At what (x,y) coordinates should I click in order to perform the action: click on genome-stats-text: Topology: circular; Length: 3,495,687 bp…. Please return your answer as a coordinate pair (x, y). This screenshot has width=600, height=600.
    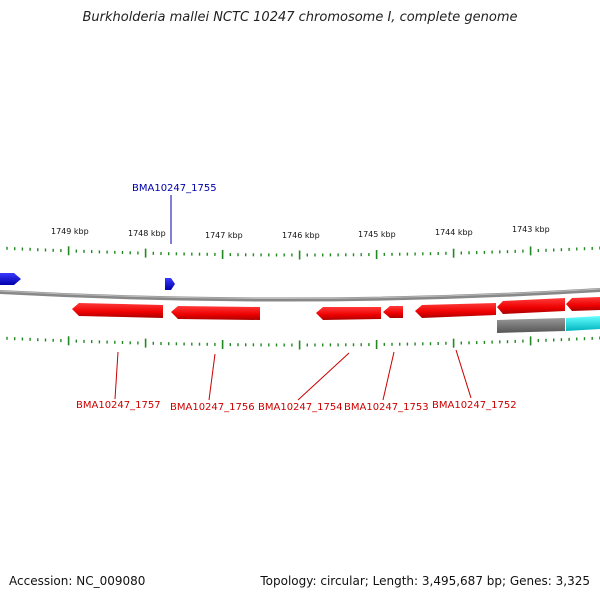
    Looking at the image, I should click on (425, 581).